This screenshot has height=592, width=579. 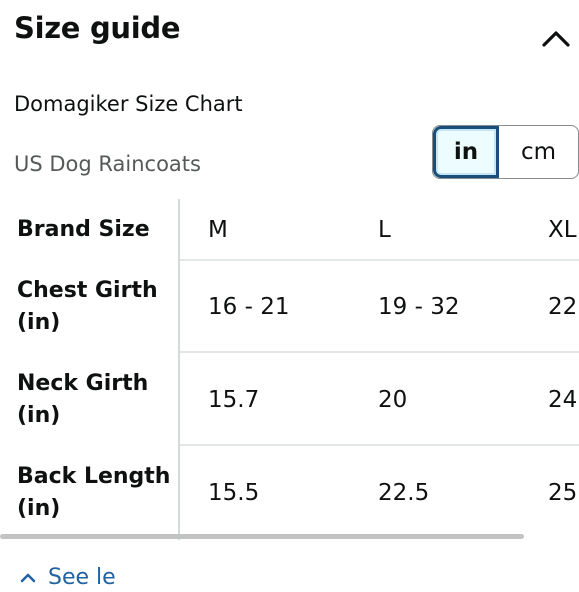 I want to click on header-label: Brand Size, so click(x=83, y=229).